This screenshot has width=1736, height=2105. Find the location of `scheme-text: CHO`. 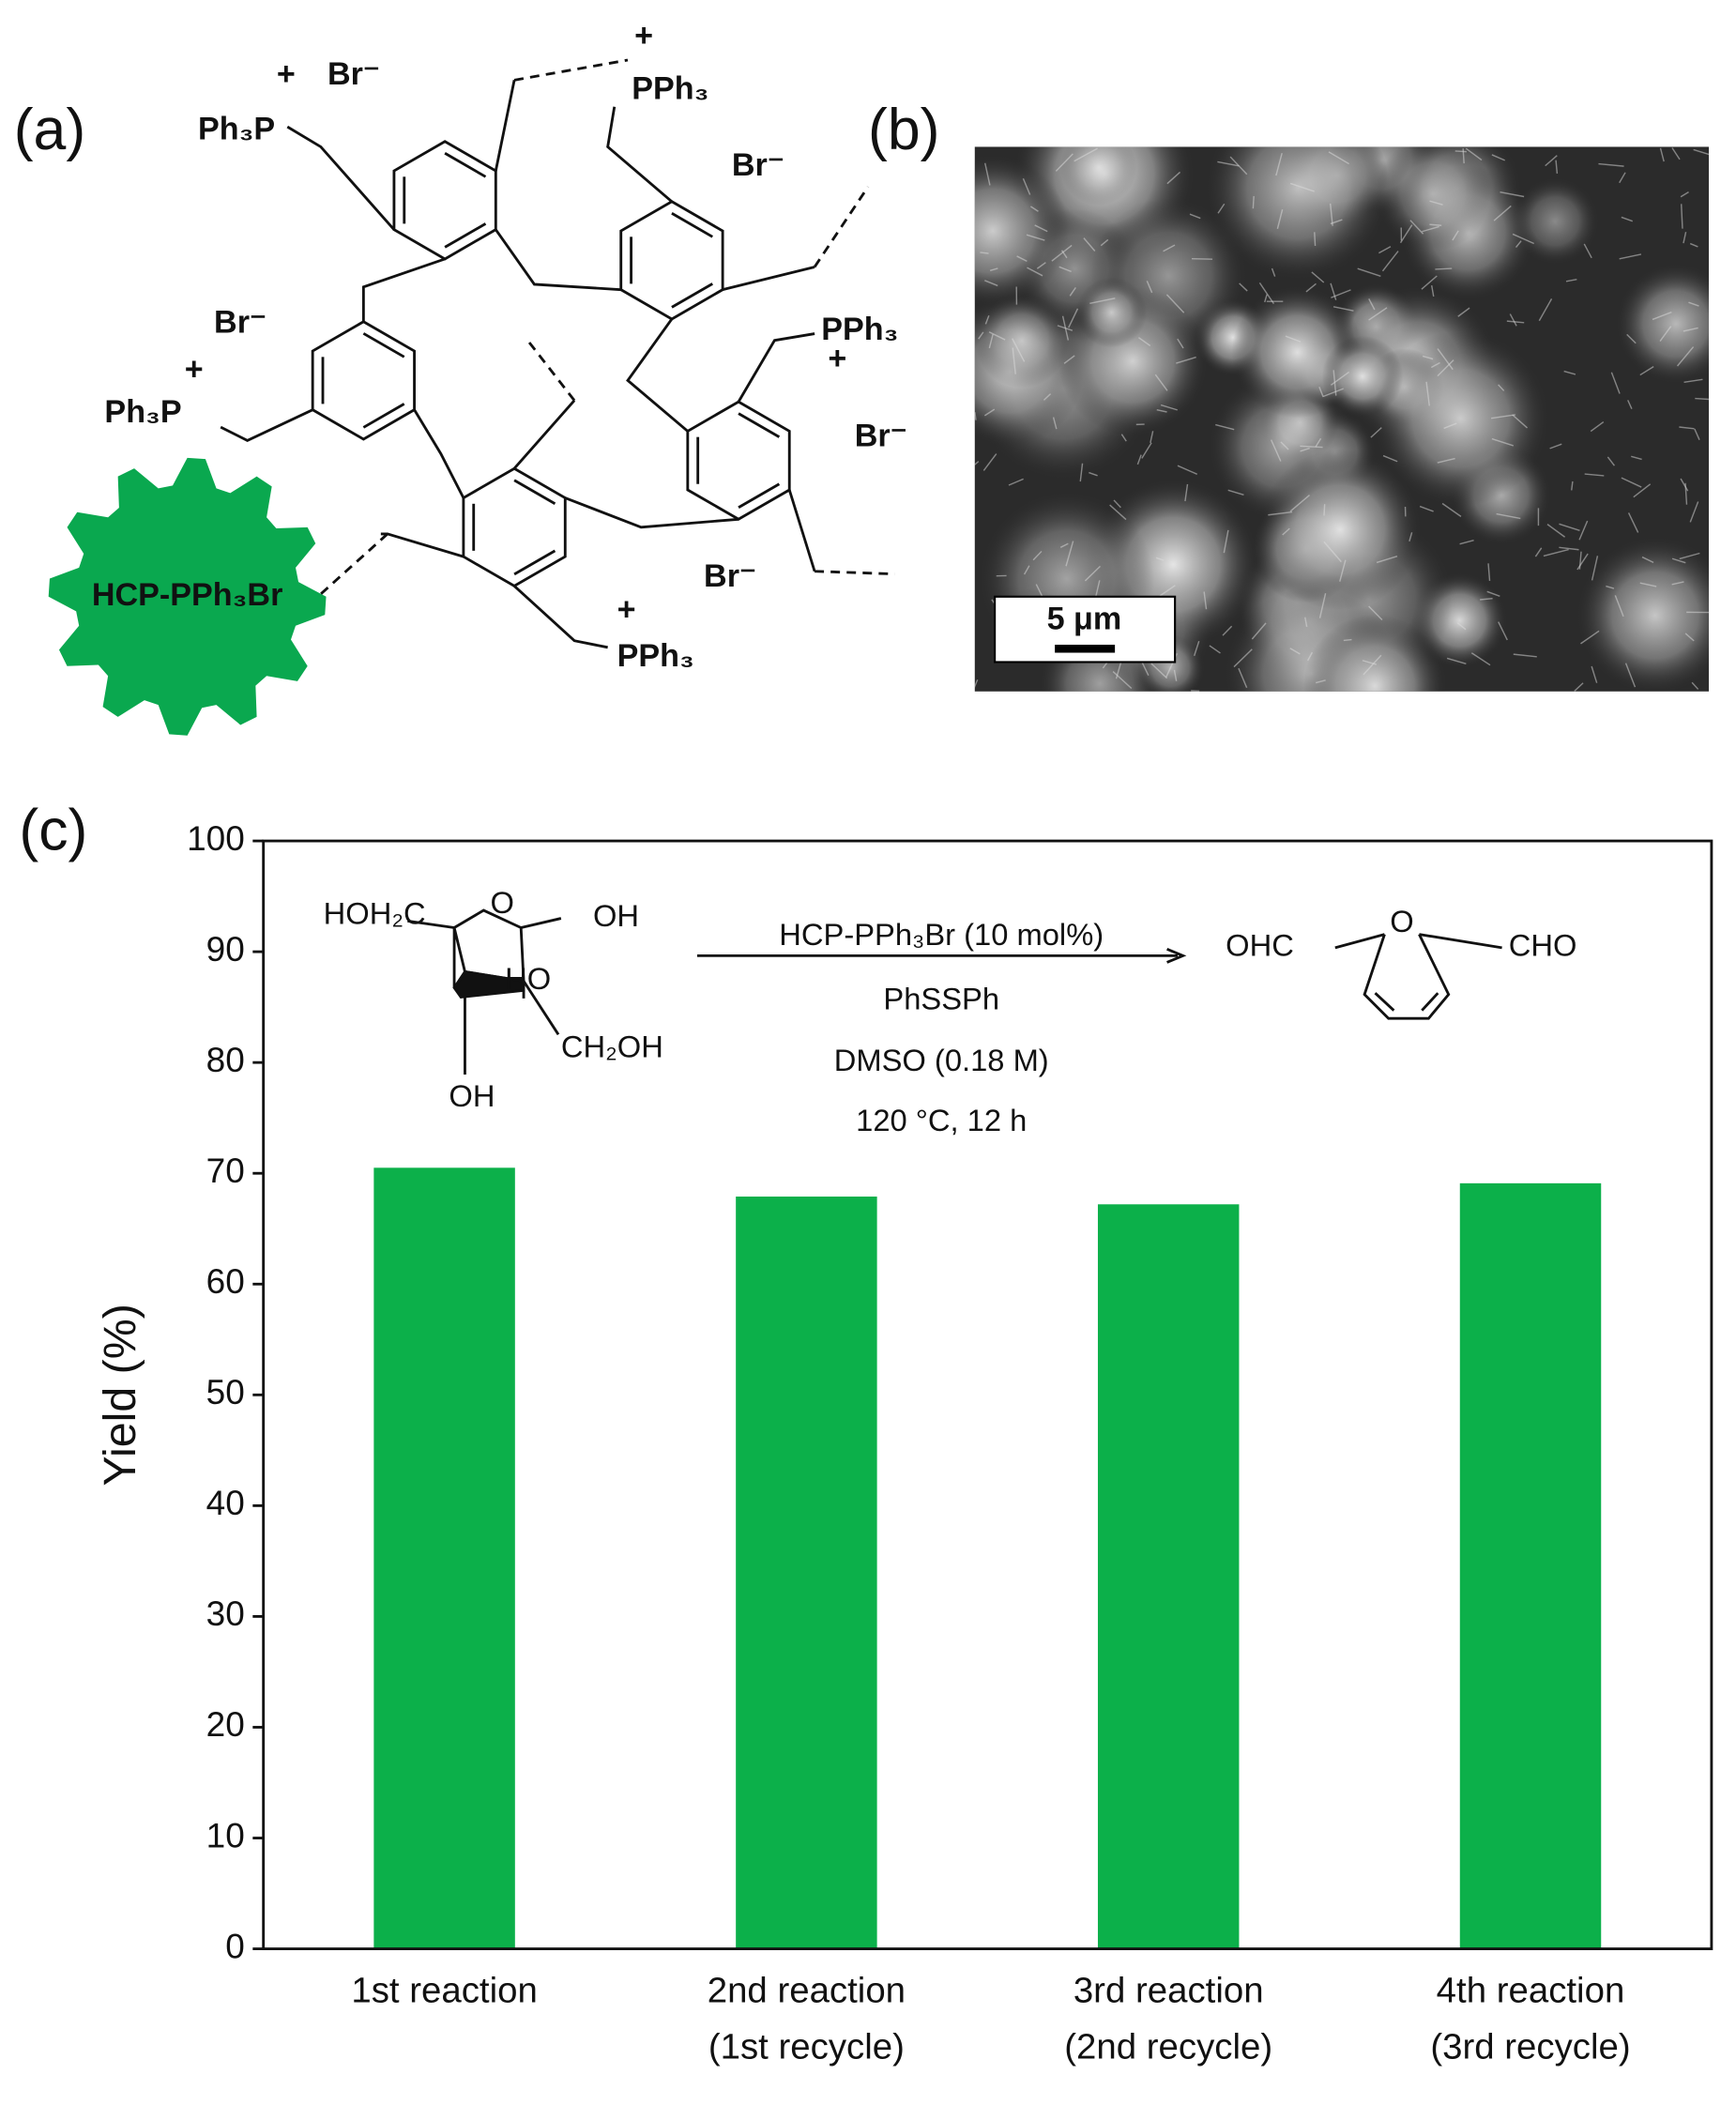

scheme-text: CHO is located at coordinates (1543, 944).